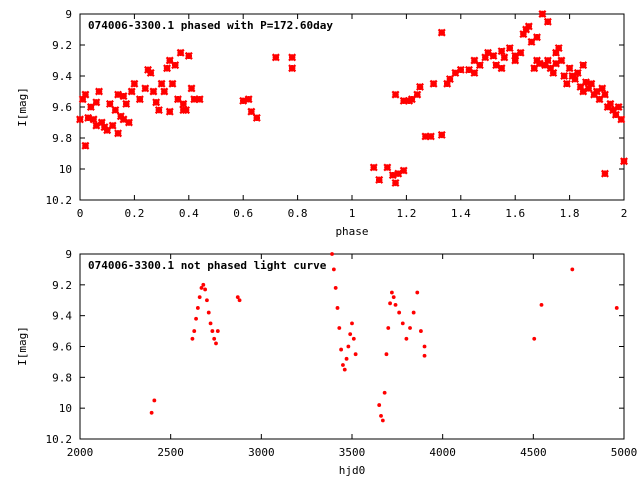  Describe the element at coordinates (442, 452) in the screenshot. I see `unphased-x-tick-label: 4000` at that location.